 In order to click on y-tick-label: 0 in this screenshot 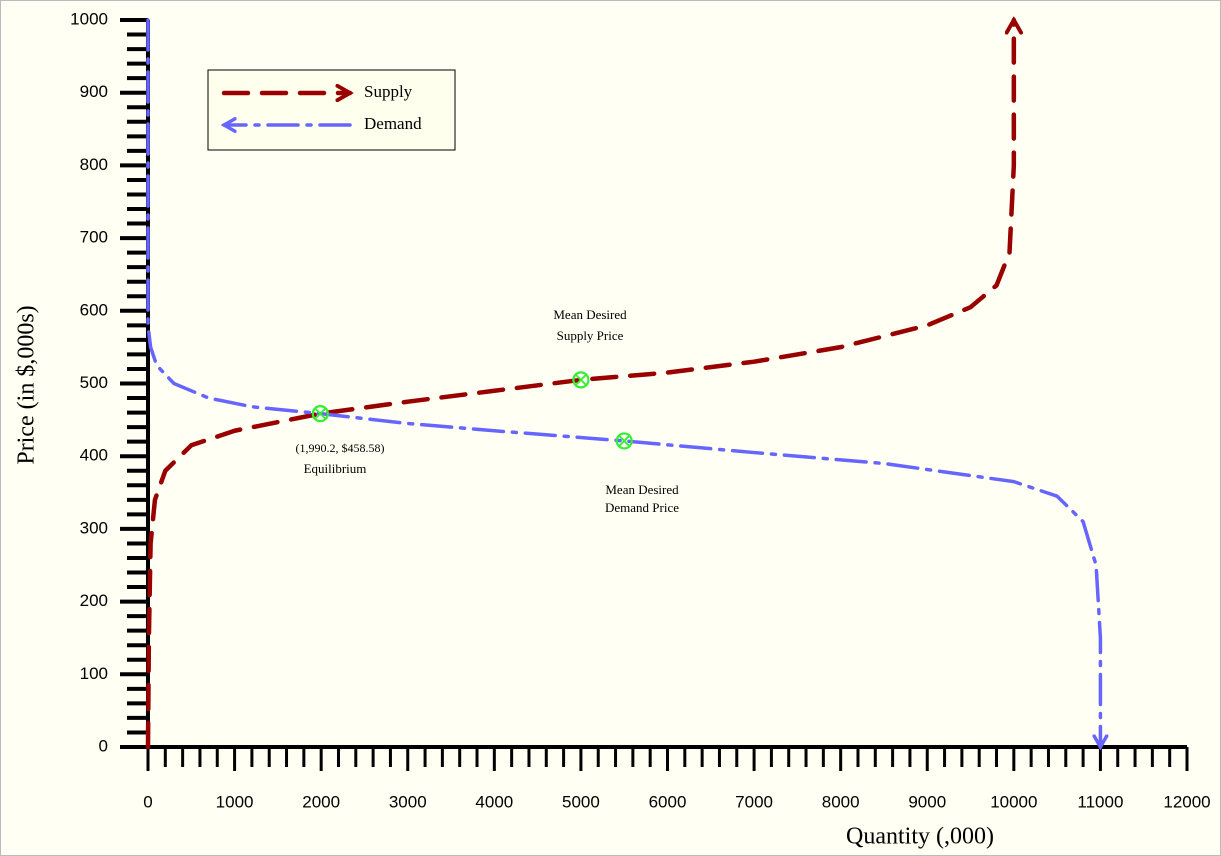, I will do `click(103, 745)`.